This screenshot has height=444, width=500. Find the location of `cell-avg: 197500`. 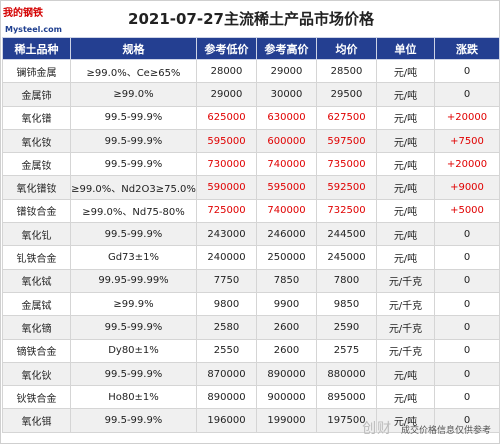

cell-avg: 197500 is located at coordinates (346, 420).